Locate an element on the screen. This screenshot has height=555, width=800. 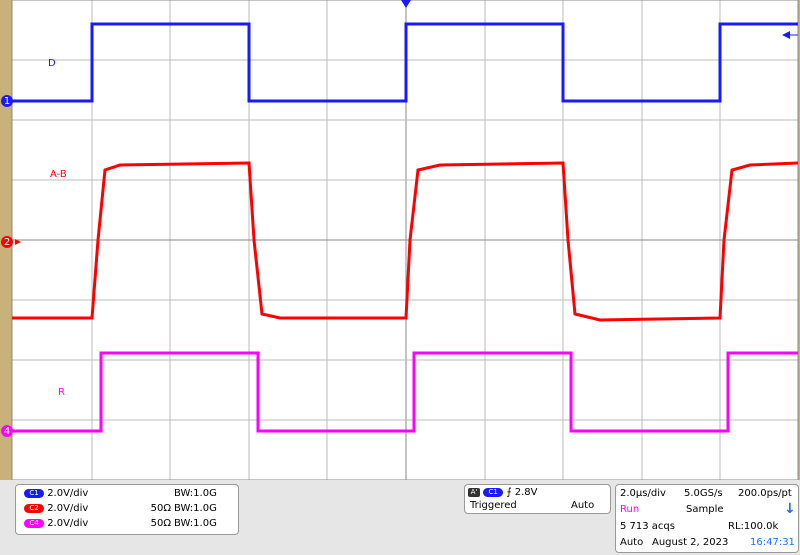
ch4-marker is located at coordinates (7, 431).